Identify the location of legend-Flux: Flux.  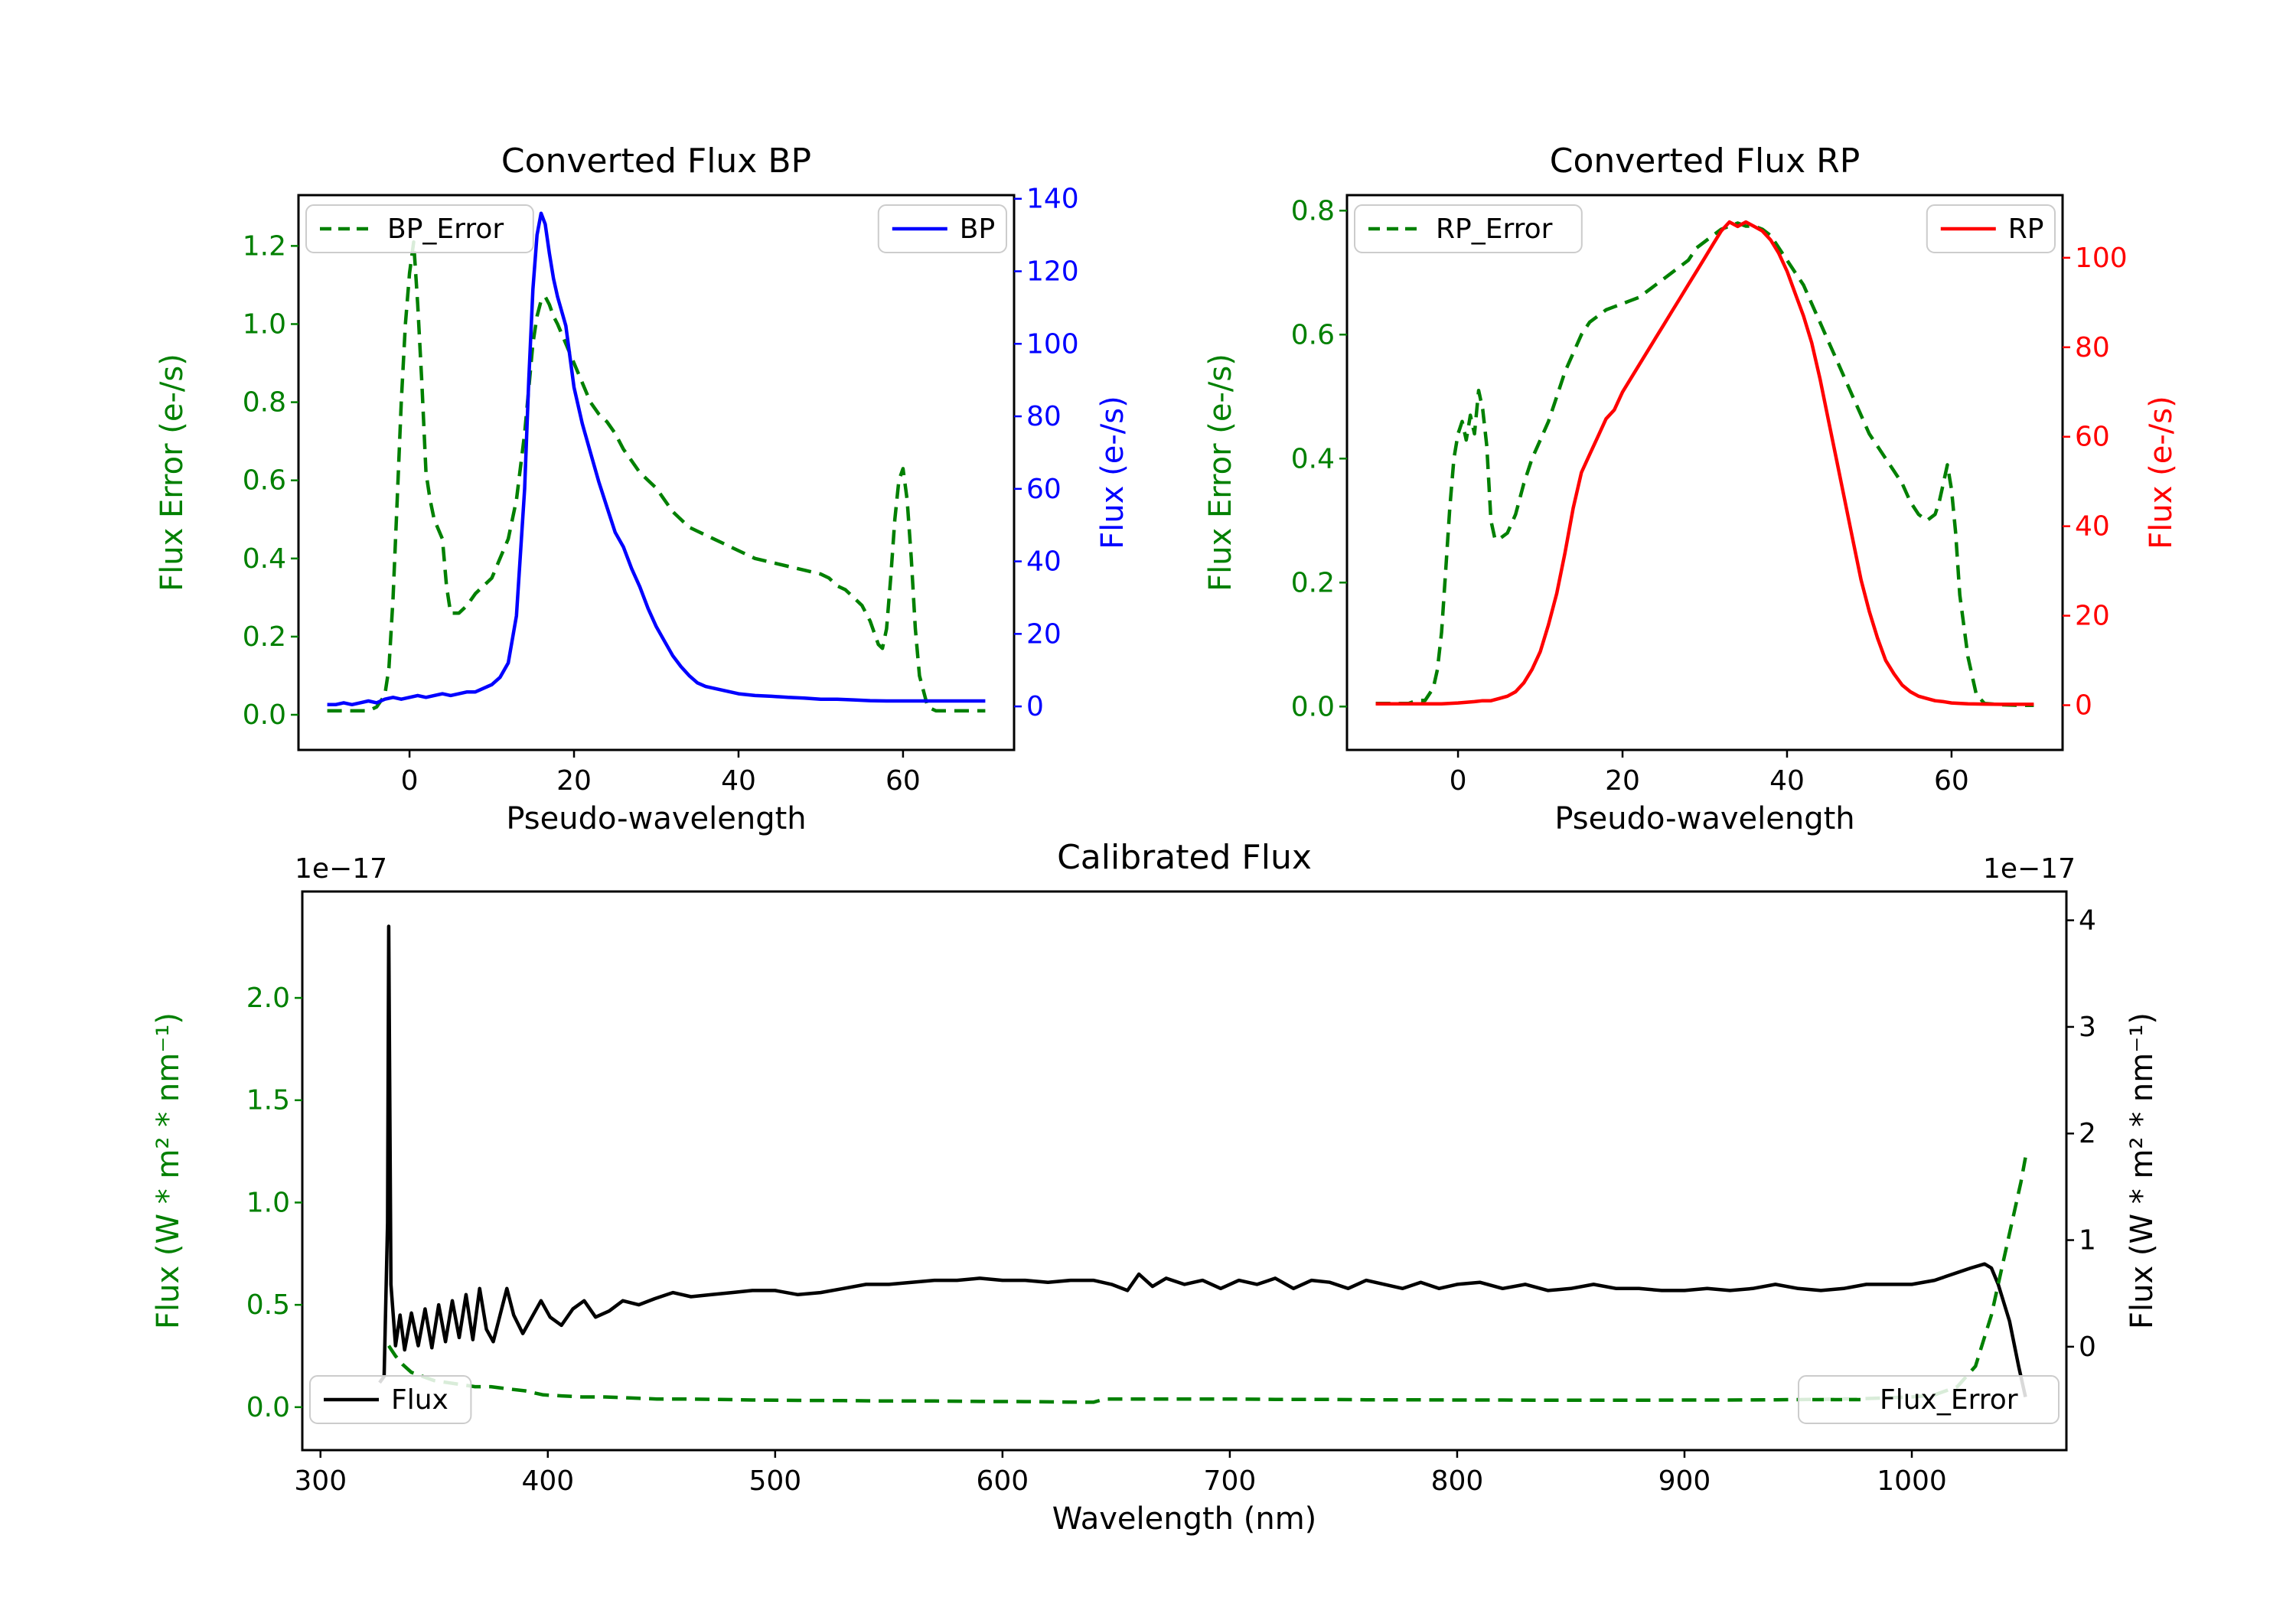
(390, 1399).